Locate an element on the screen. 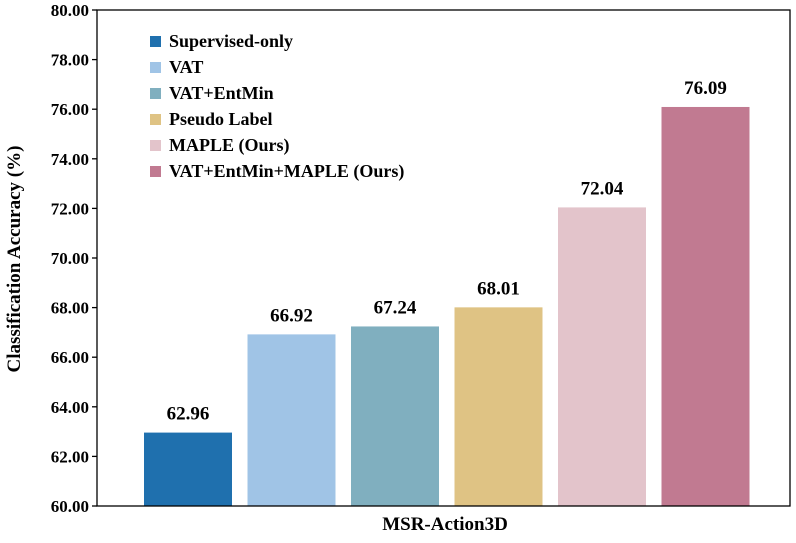  x-axis-title: MSR-Action3D is located at coordinates (445, 524).